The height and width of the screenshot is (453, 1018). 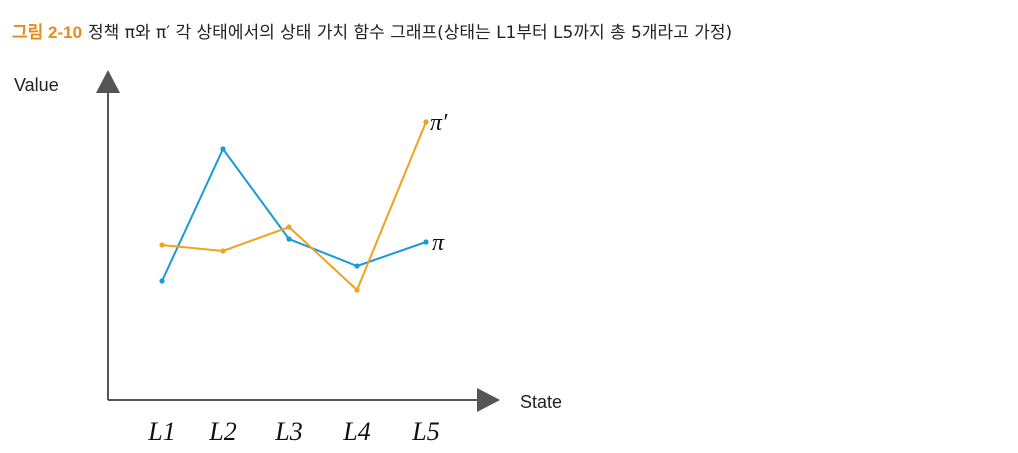 I want to click on data-point-pi-prime-l4, so click(x=357, y=290).